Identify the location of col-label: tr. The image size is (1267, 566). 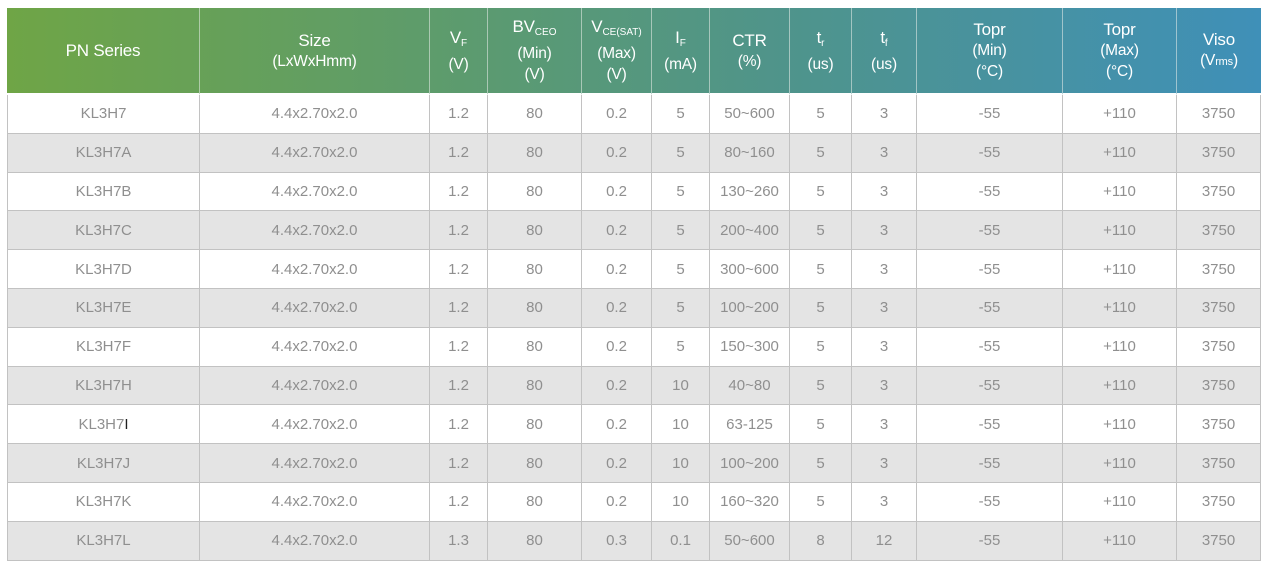
(820, 38).